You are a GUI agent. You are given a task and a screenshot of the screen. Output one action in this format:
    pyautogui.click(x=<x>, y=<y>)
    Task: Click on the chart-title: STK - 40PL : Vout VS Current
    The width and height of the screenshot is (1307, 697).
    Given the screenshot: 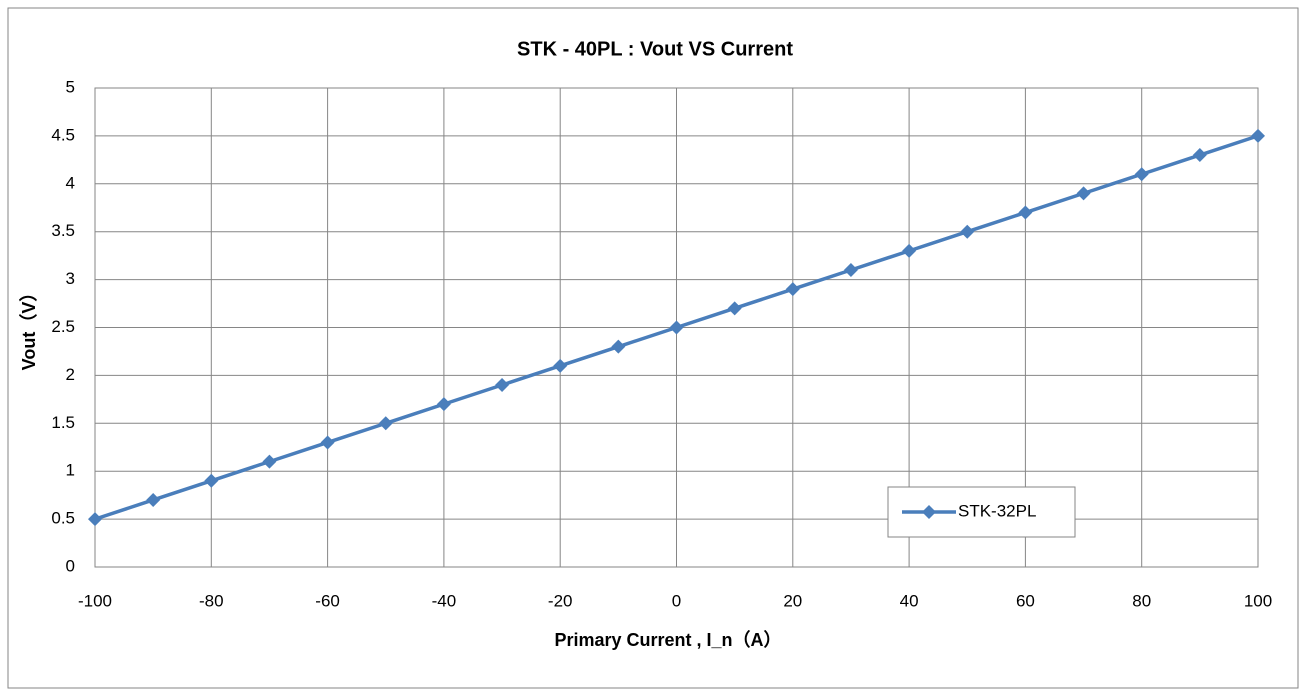 What is the action you would take?
    pyautogui.click(x=655, y=49)
    